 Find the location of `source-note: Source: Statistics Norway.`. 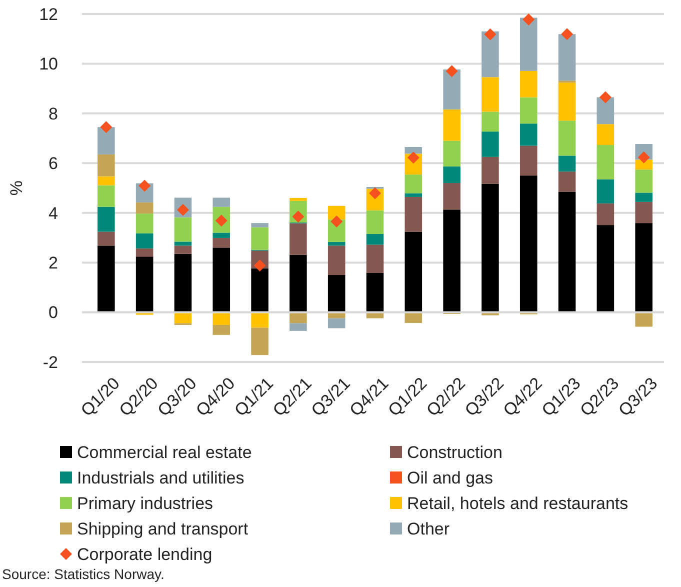

source-note: Source: Statistics Norway. is located at coordinates (83, 574).